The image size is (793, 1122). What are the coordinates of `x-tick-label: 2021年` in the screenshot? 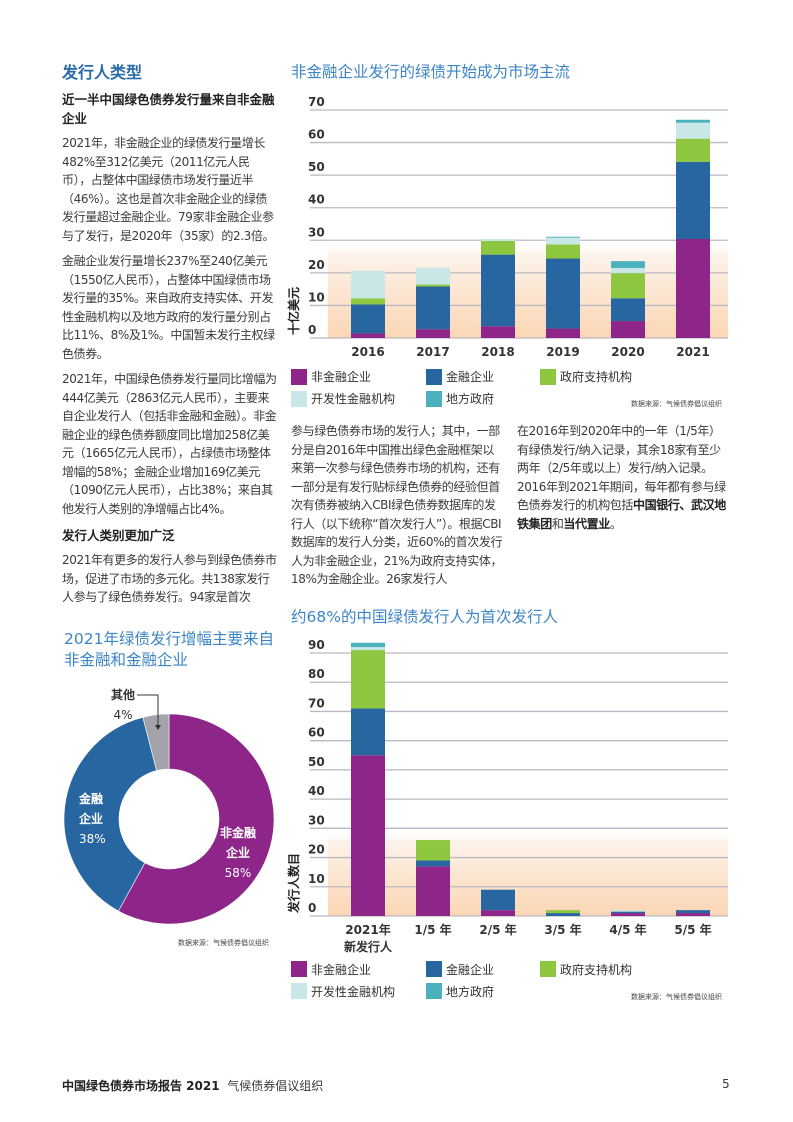 It's located at (367, 929).